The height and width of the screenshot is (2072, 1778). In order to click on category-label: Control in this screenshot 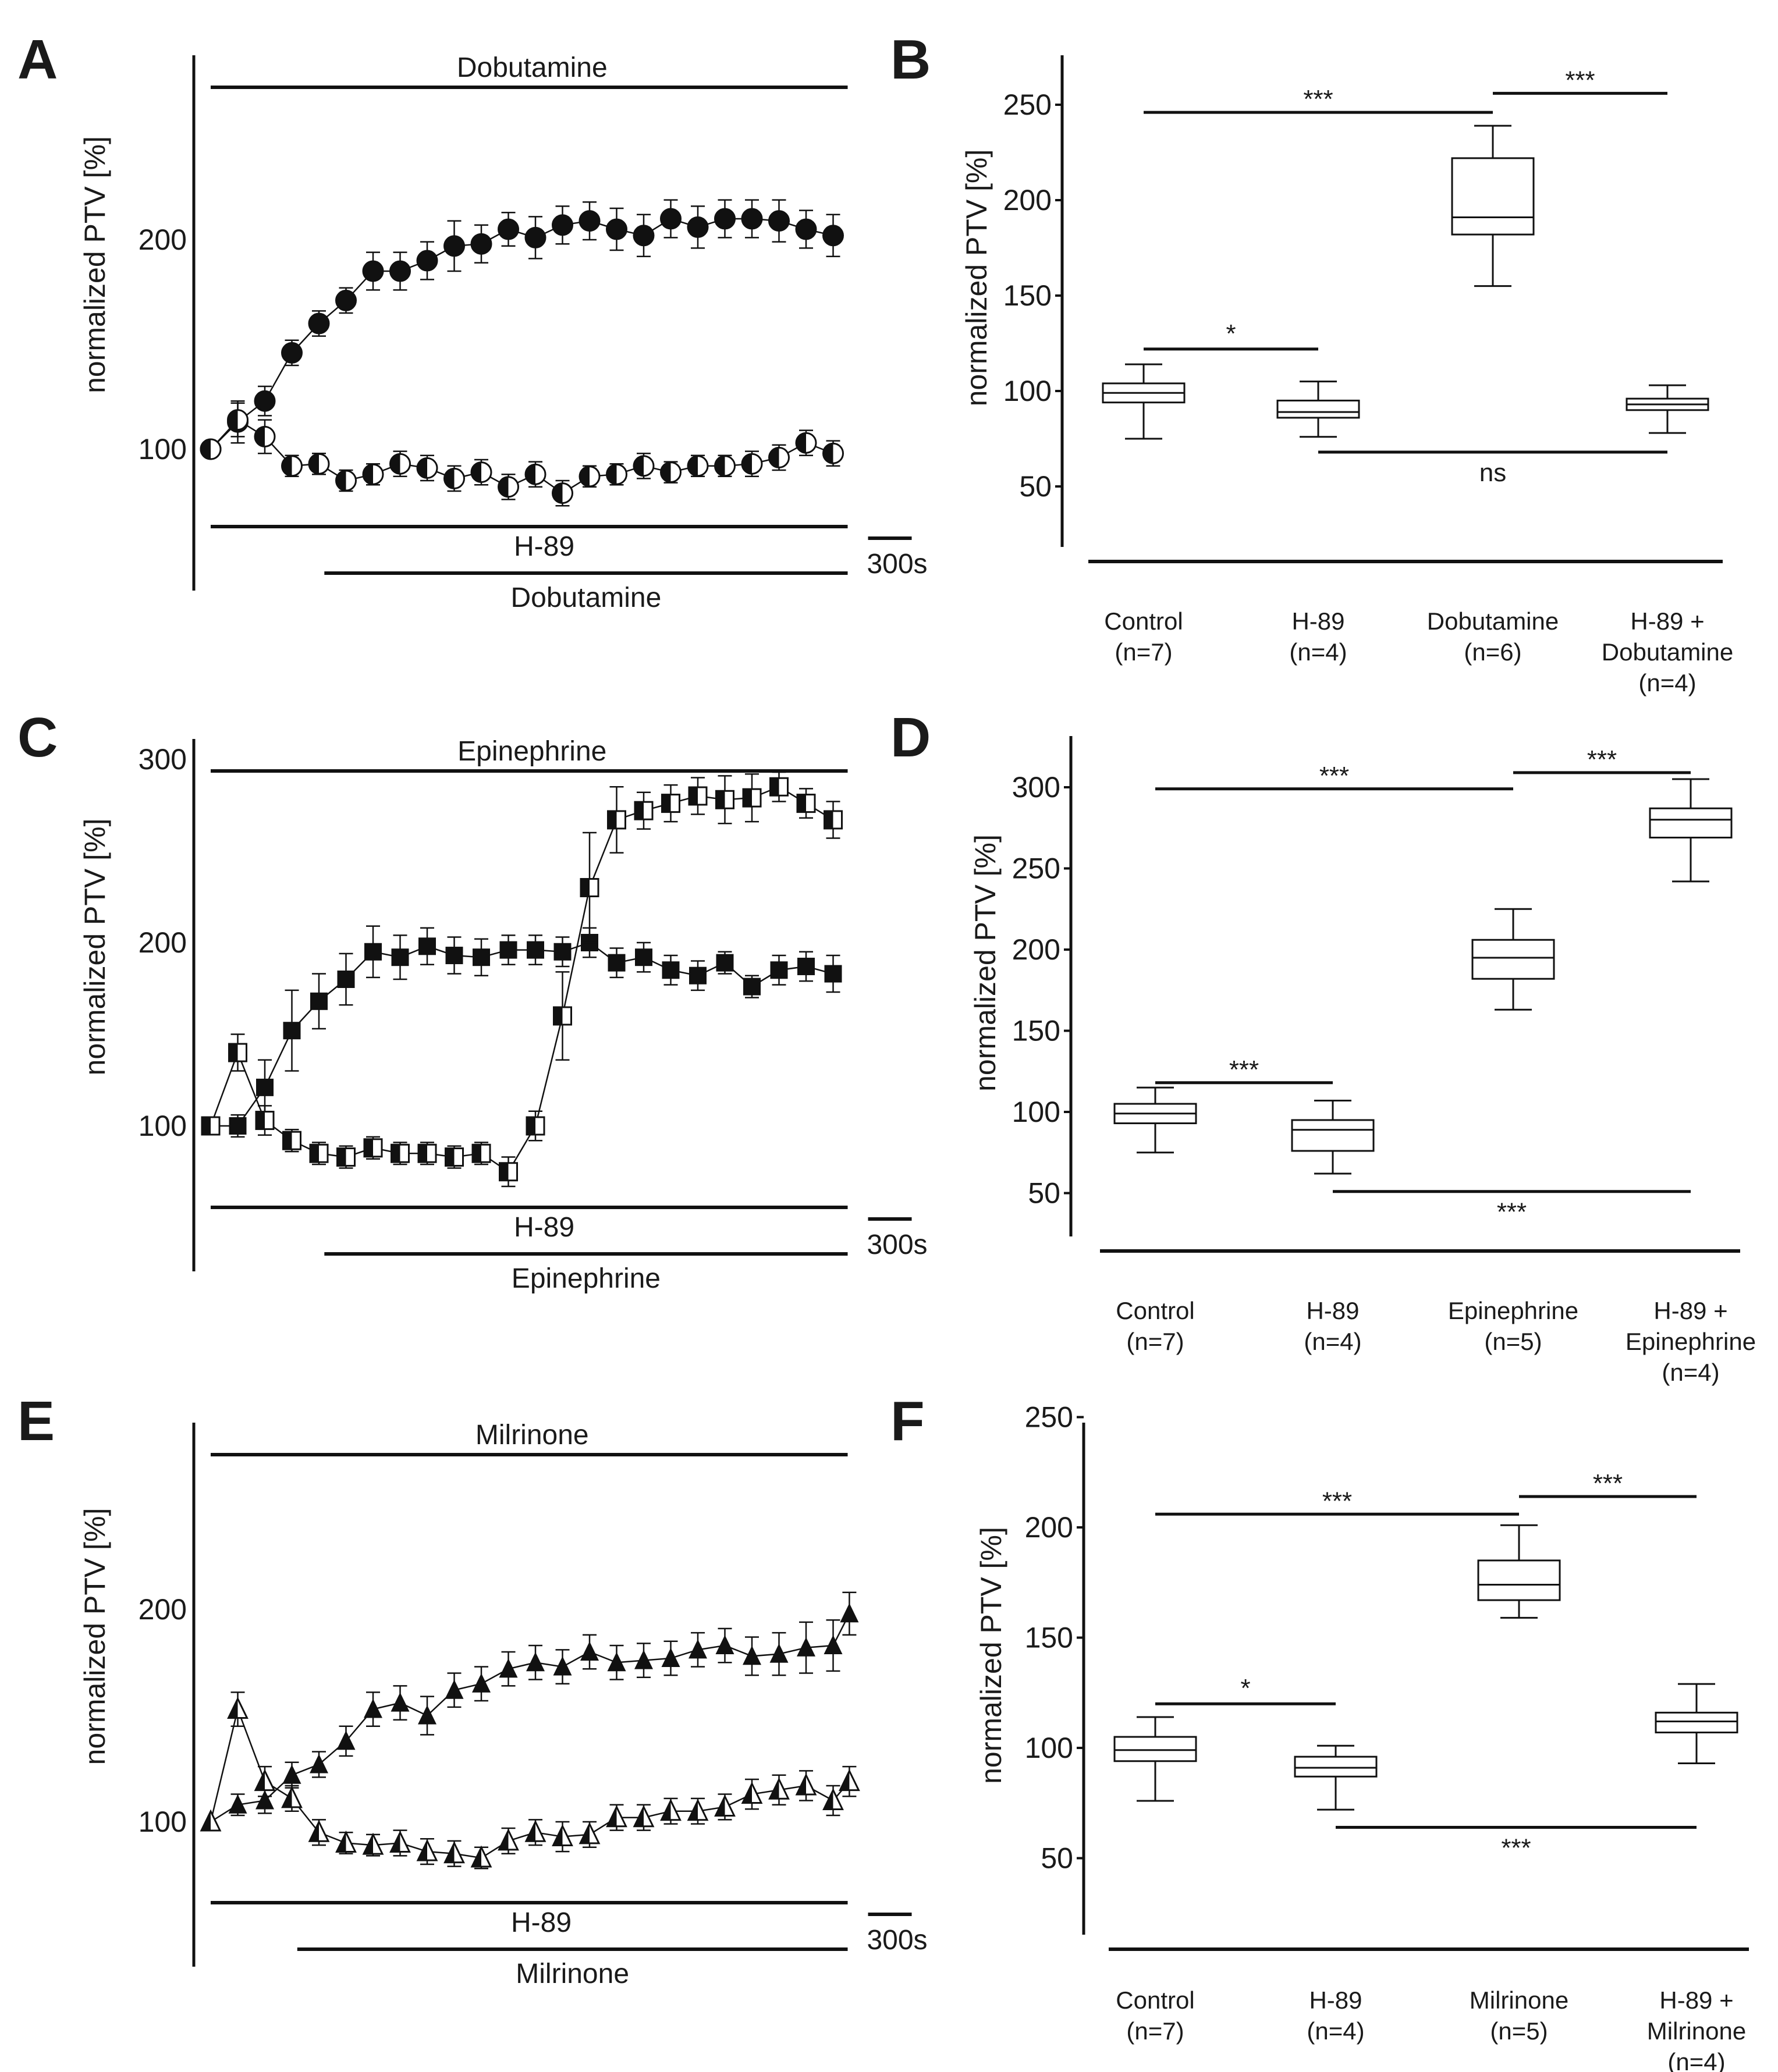, I will do `click(1155, 1310)`.